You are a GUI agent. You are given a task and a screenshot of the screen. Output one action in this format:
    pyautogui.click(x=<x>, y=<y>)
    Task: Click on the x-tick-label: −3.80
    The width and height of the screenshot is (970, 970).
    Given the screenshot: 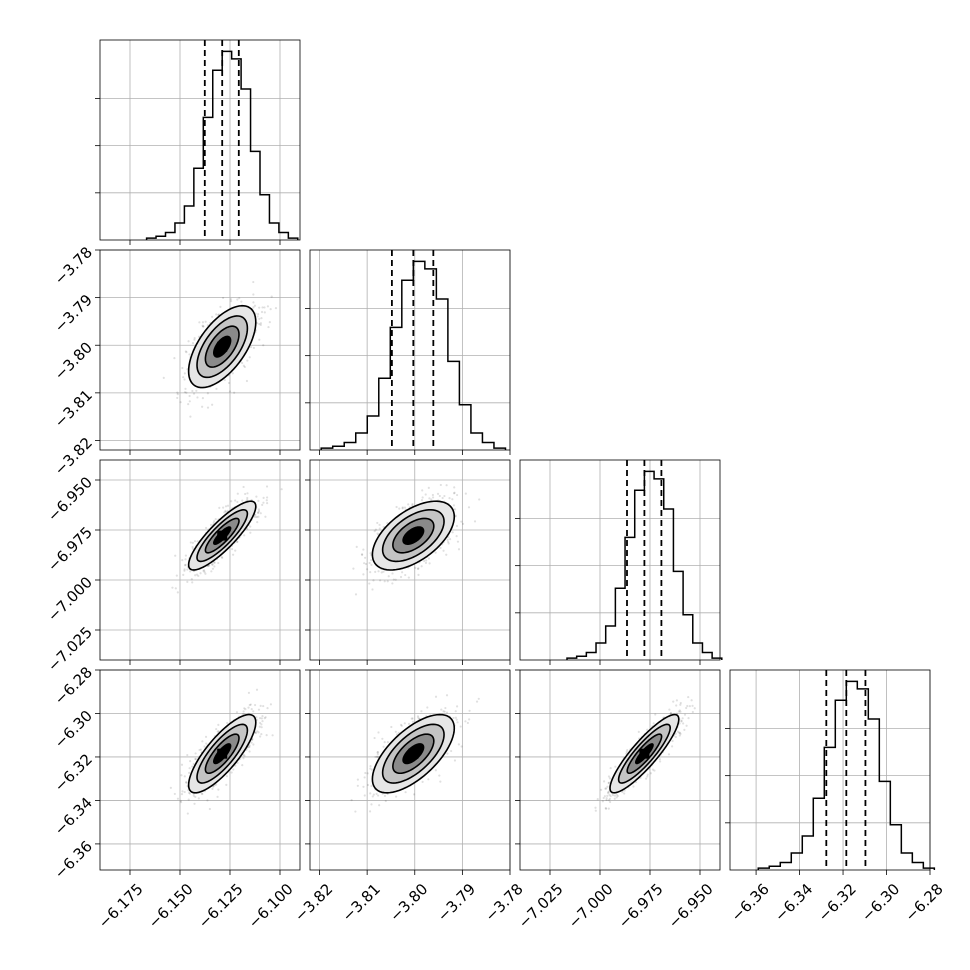 What is the action you would take?
    pyautogui.click(x=408, y=902)
    